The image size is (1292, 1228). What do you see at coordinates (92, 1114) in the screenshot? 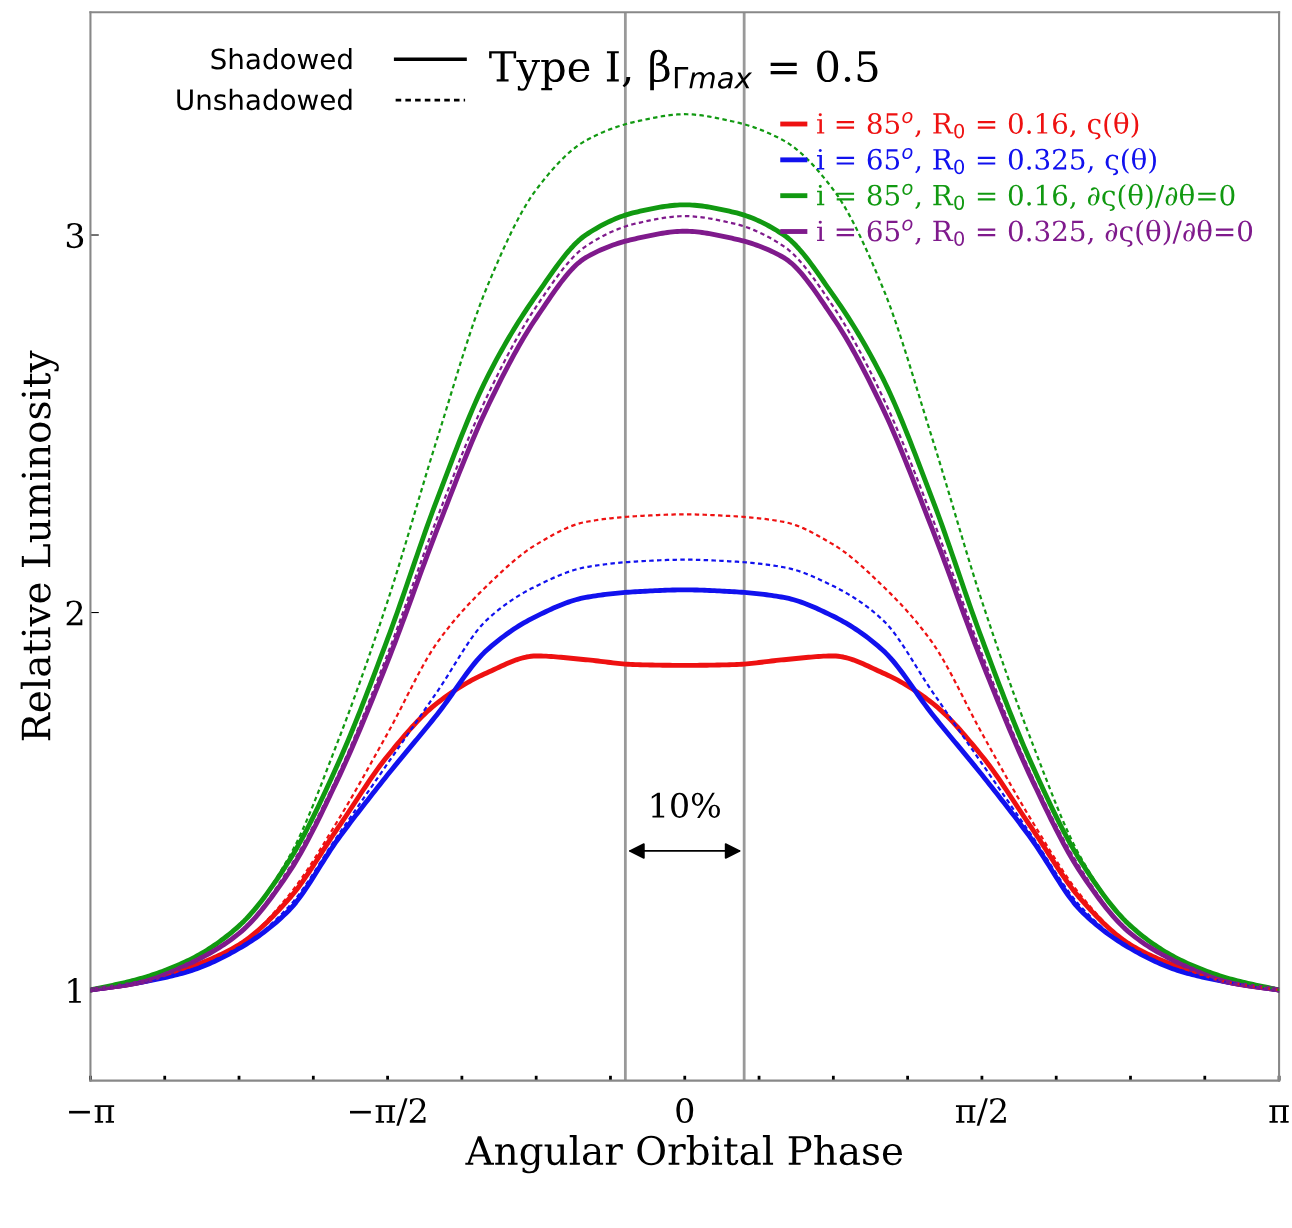
I see `x-tick-label: −π` at bounding box center [92, 1114].